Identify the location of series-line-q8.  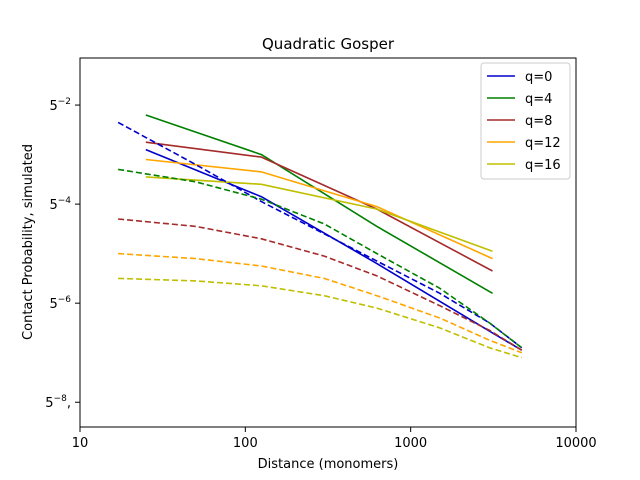
(319, 206).